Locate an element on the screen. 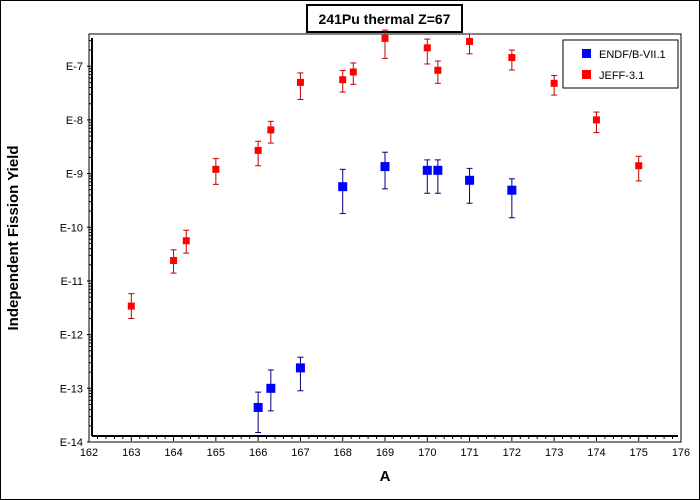 The image size is (700, 500). x-tick-label: 167 is located at coordinates (300, 453).